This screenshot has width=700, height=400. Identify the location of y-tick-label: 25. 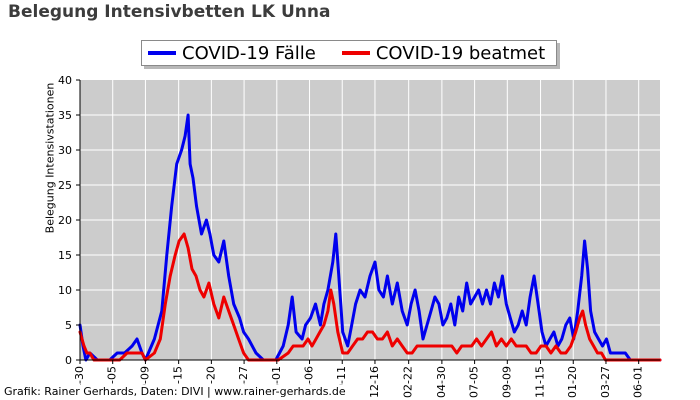
(65, 185).